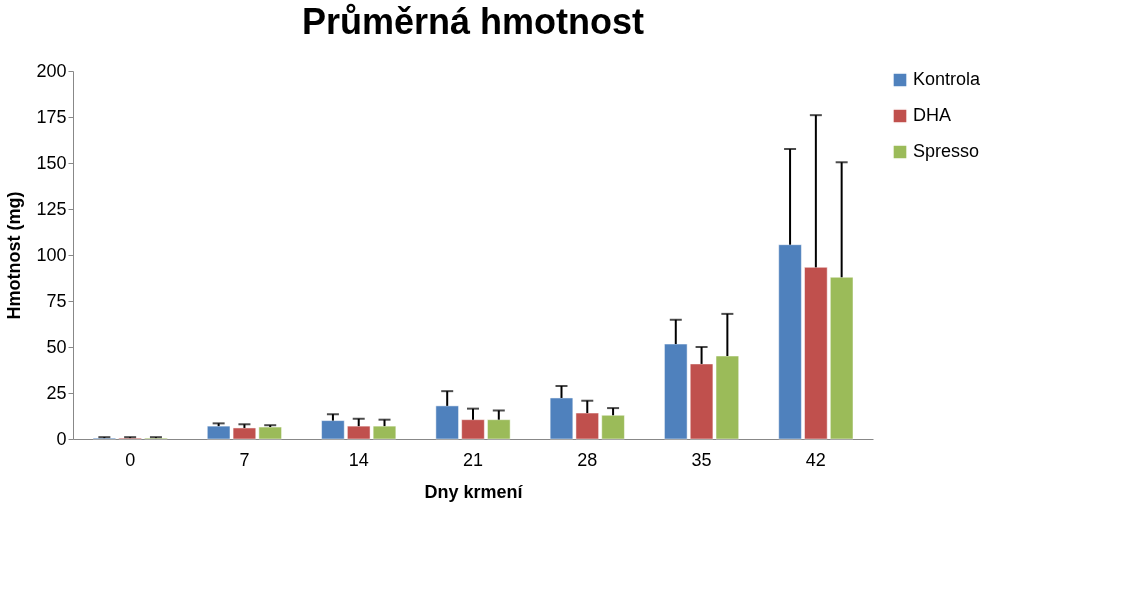  I want to click on x-tick-label: 21, so click(473, 459).